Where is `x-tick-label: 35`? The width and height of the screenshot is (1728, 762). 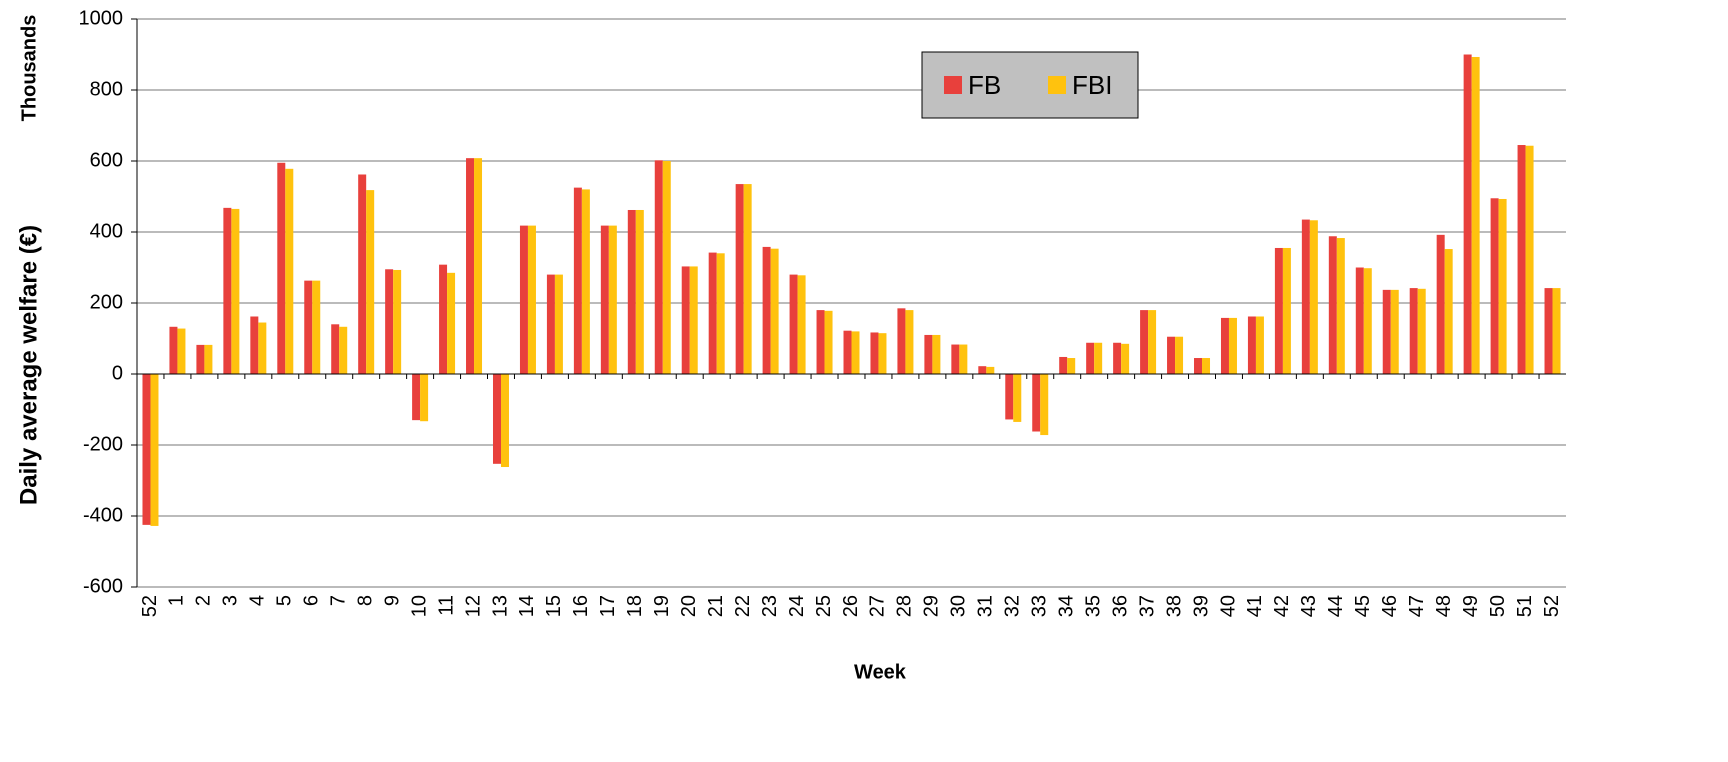
x-tick-label: 35 is located at coordinates (1093, 606).